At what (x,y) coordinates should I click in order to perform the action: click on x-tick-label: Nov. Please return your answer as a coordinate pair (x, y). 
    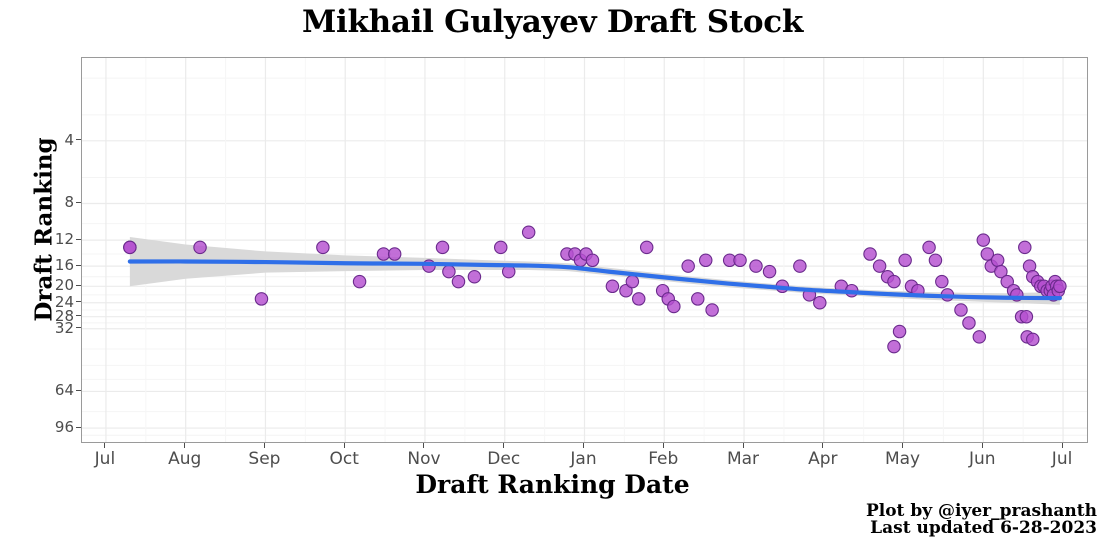
    Looking at the image, I should click on (424, 459).